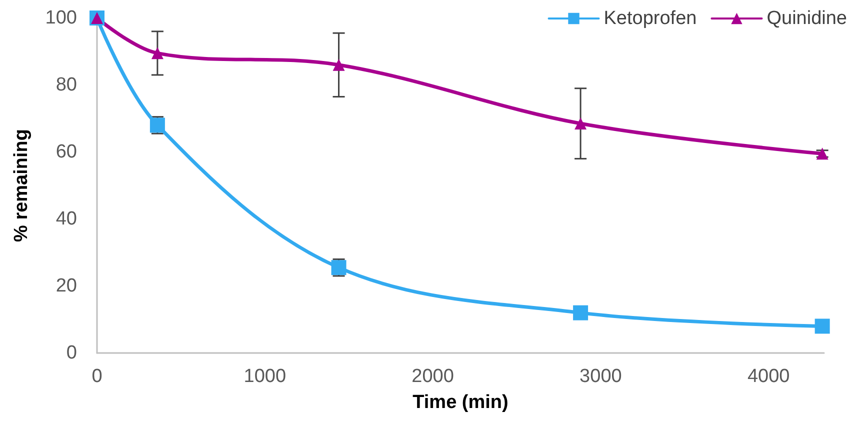 The image size is (852, 430). I want to click on legend-label: Ketoprofen, so click(650, 18).